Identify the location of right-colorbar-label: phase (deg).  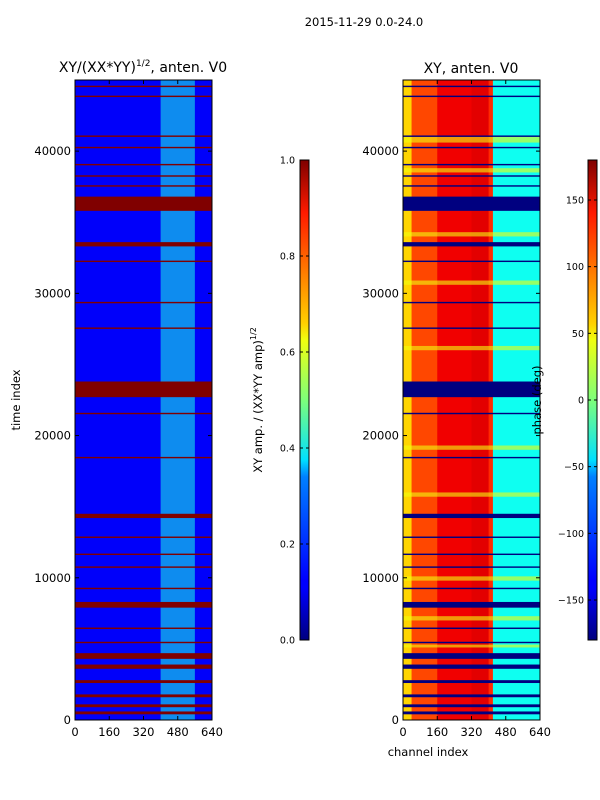
(537, 399).